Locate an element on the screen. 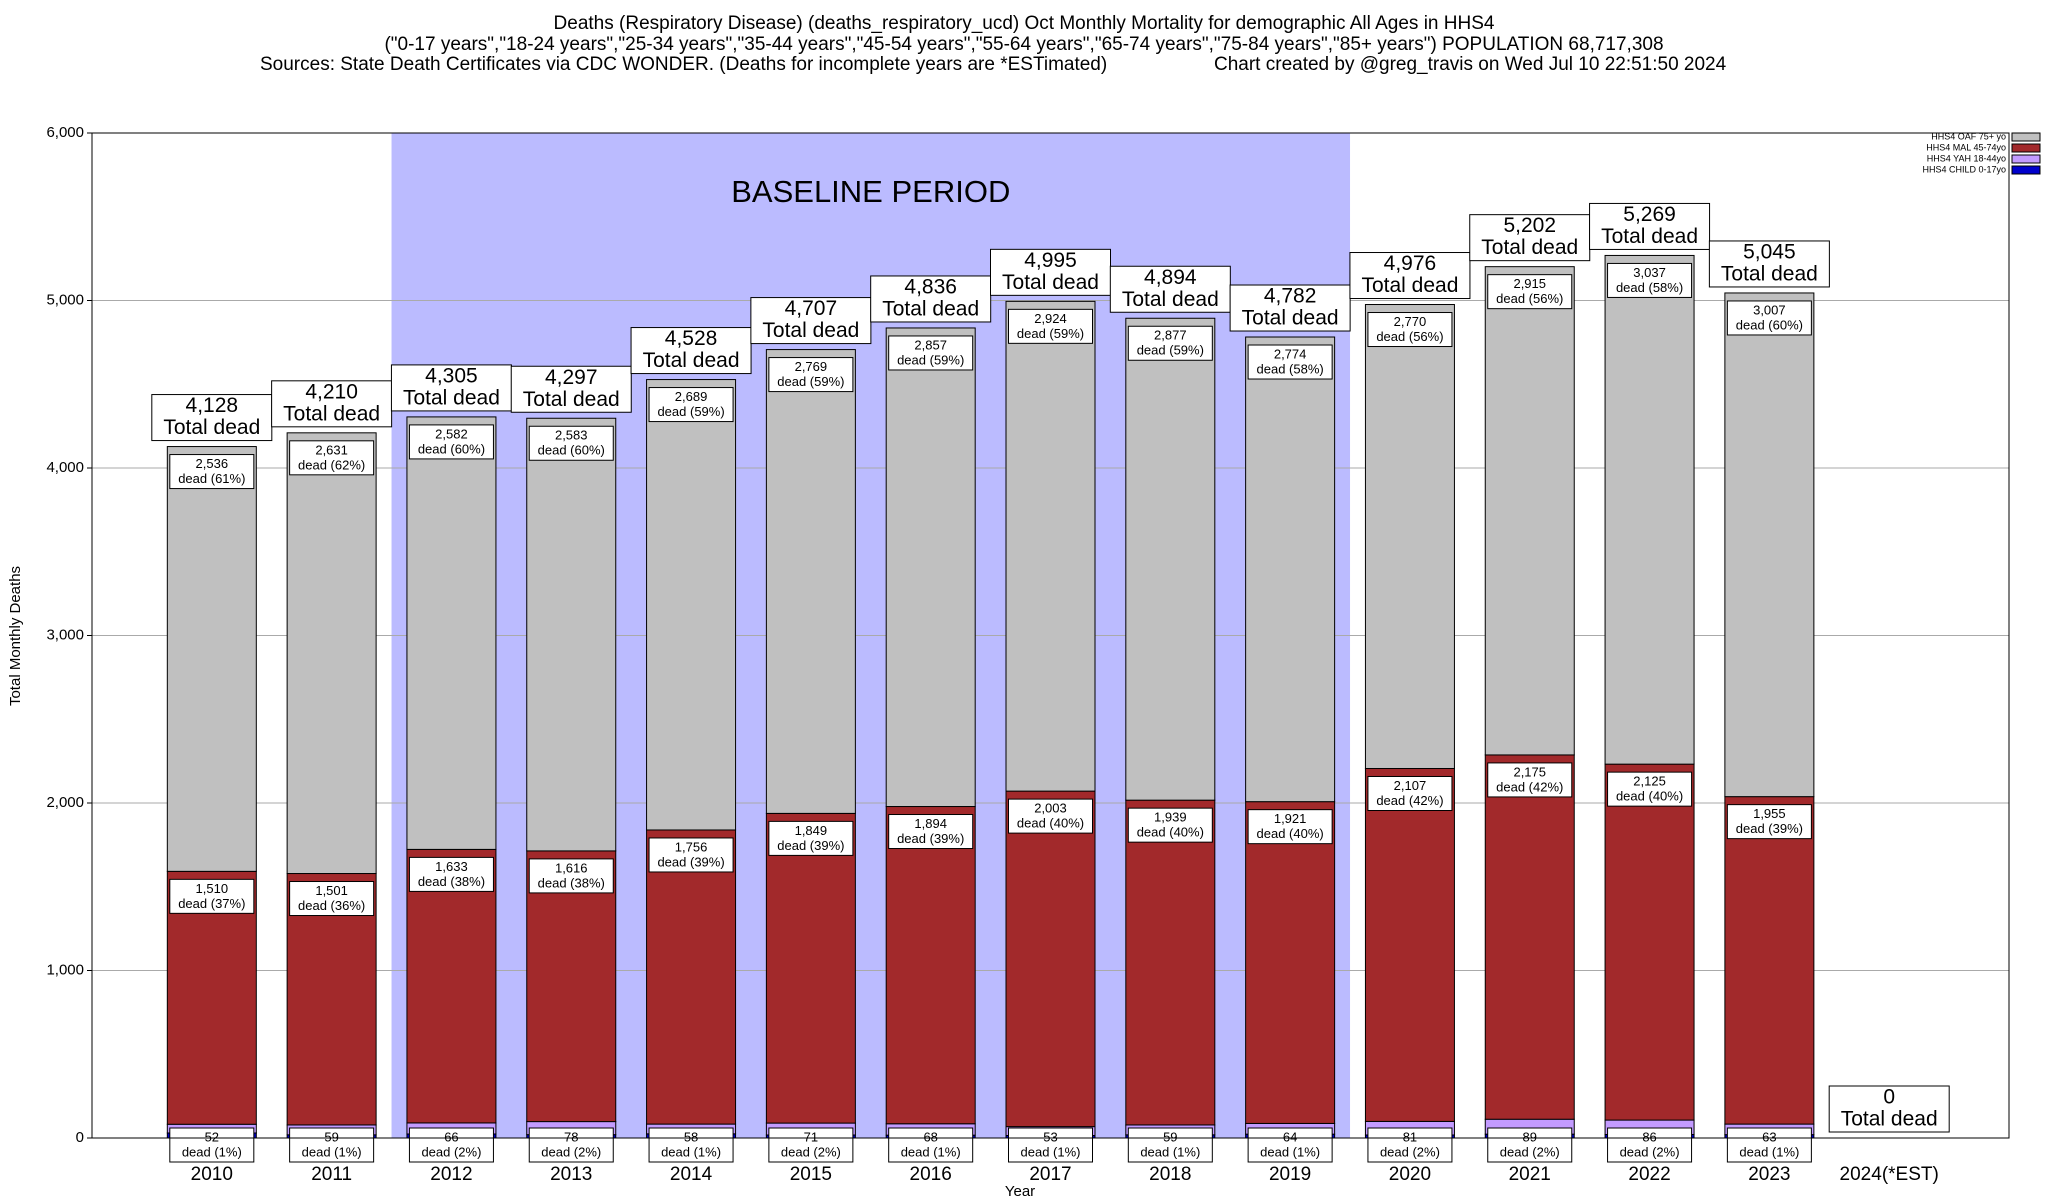 The image size is (2048, 1200). total-label: 4,297 is located at coordinates (571, 377).